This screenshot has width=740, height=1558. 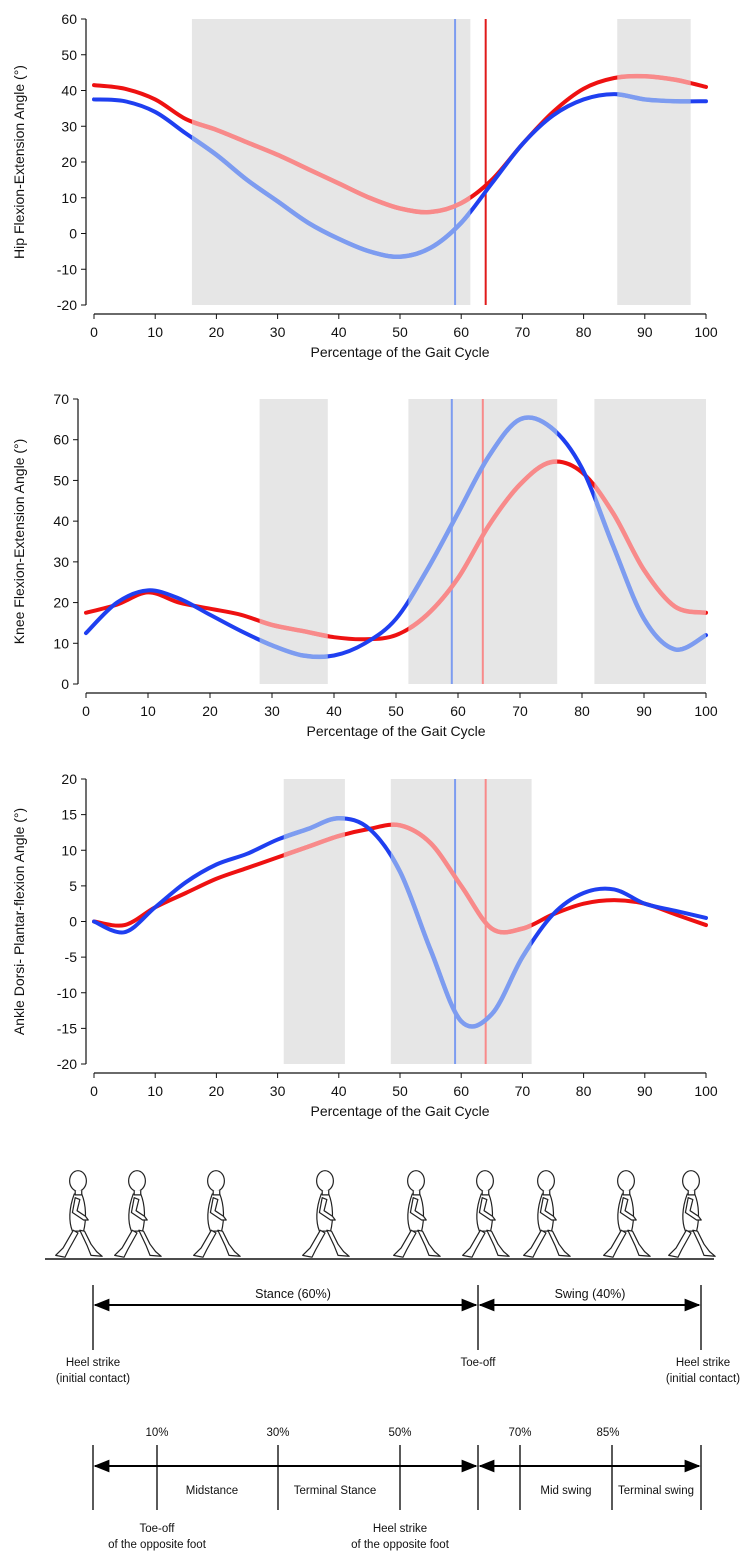 I want to click on y-axis-label: Ankle Dorsi- Plantar-flexion Angle (°), so click(x=19, y=921).